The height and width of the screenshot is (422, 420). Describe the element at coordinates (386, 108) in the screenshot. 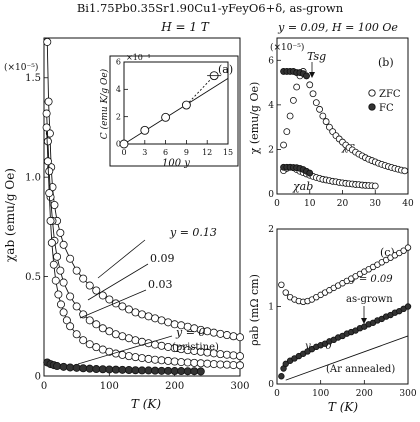

I see `legend-fc-label: FC` at that location.